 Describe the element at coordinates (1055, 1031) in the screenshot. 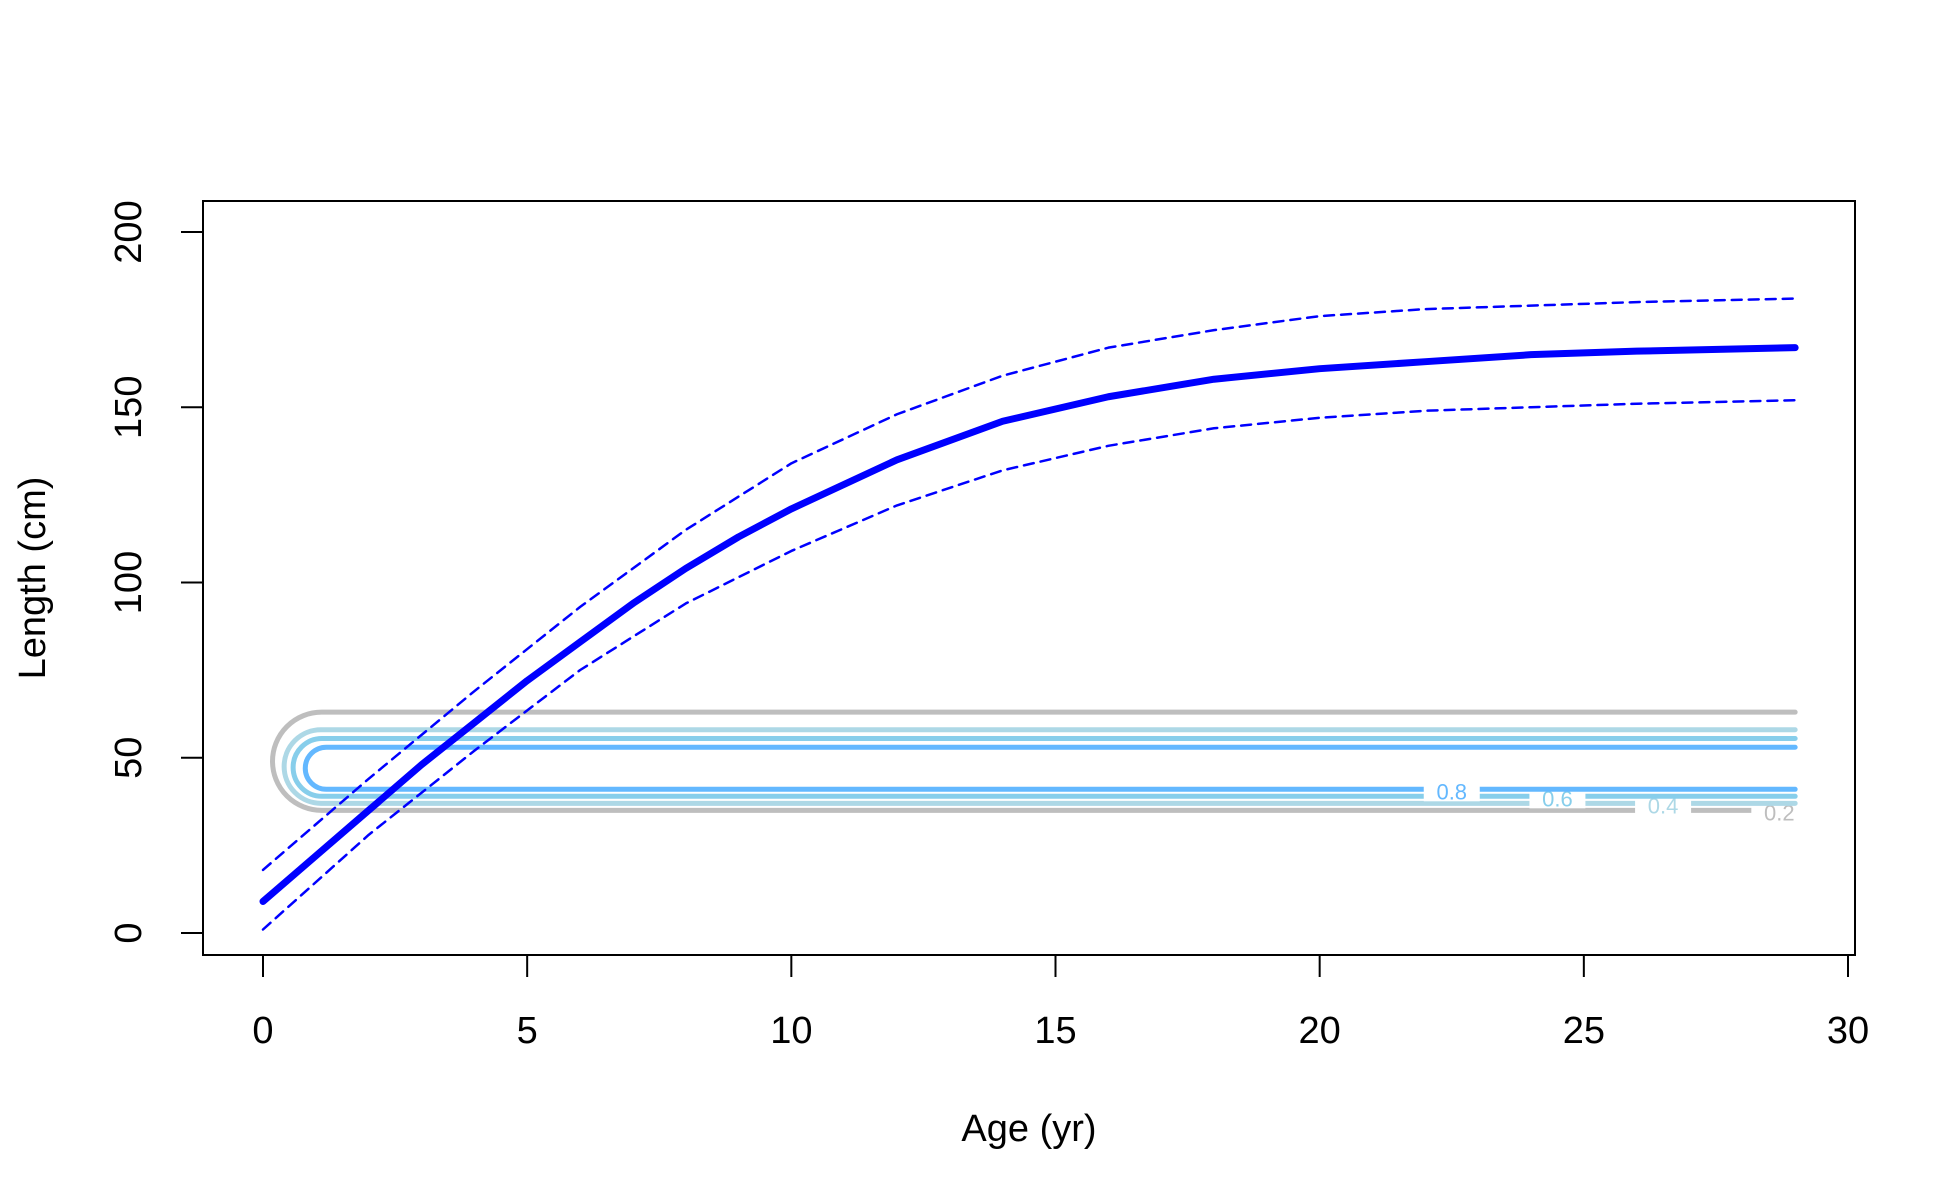

I see `x-tick-label: 15` at that location.